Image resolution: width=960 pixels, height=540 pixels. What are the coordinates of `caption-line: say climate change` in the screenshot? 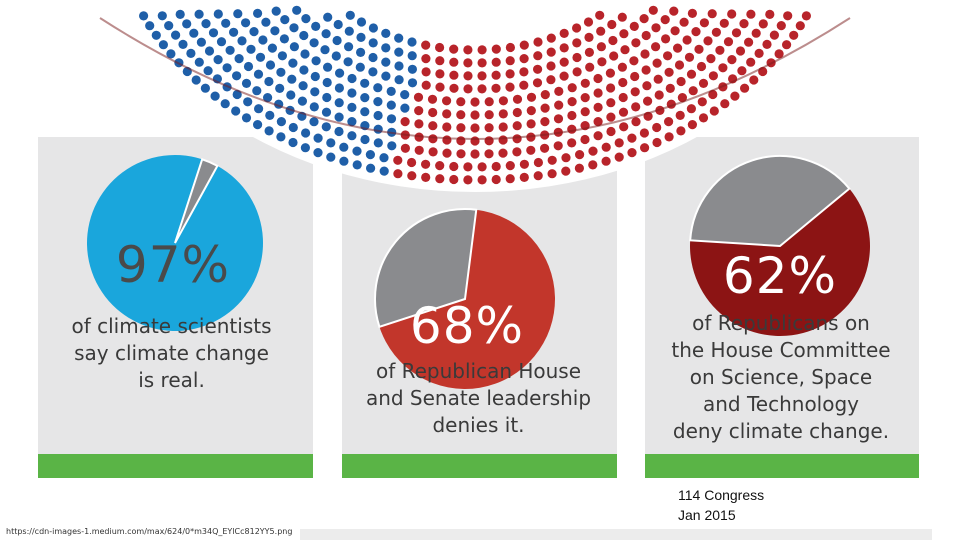 It's located at (171, 353).